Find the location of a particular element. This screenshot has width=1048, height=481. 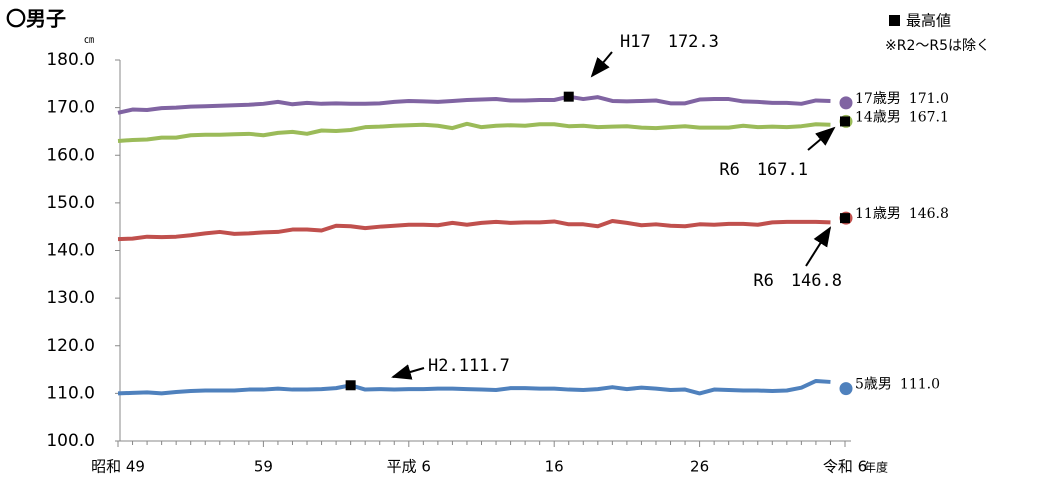

x-tick-label: 平成 6 is located at coordinates (409, 467).